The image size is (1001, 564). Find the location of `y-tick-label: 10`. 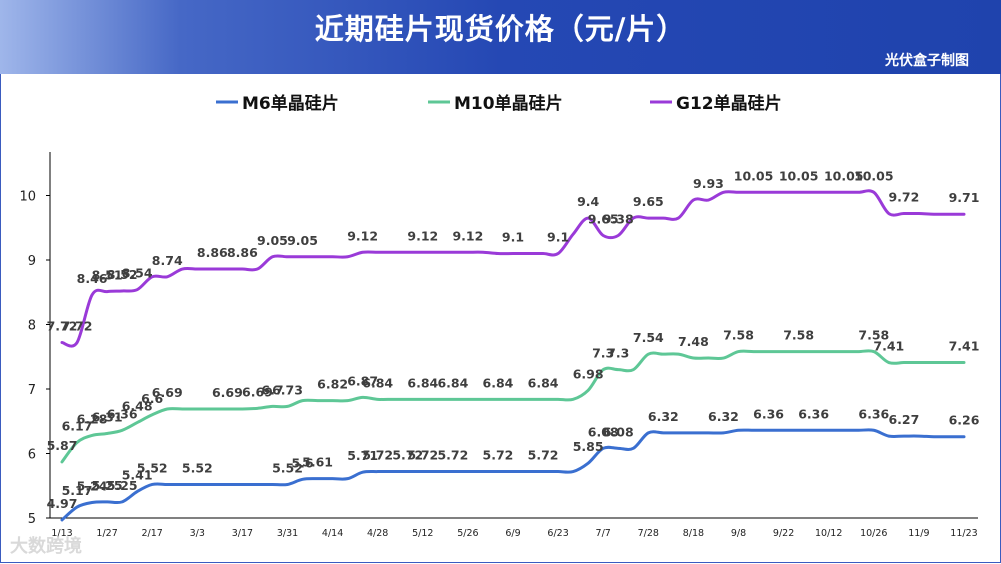

y-tick-label: 10 is located at coordinates (27, 197).